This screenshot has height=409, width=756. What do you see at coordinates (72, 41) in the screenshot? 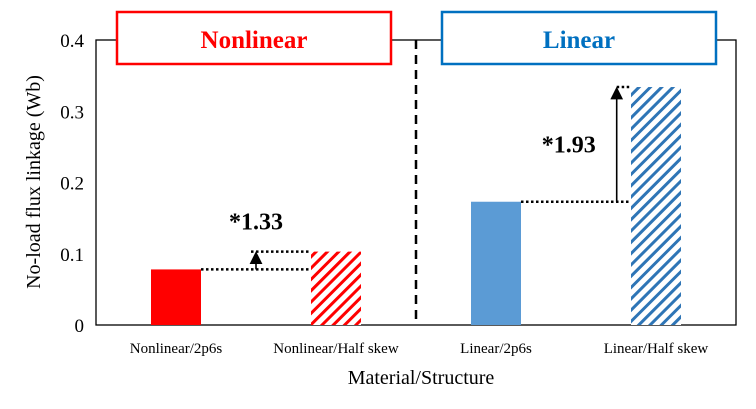
I see `y-tick-label: 0.4` at bounding box center [72, 41].